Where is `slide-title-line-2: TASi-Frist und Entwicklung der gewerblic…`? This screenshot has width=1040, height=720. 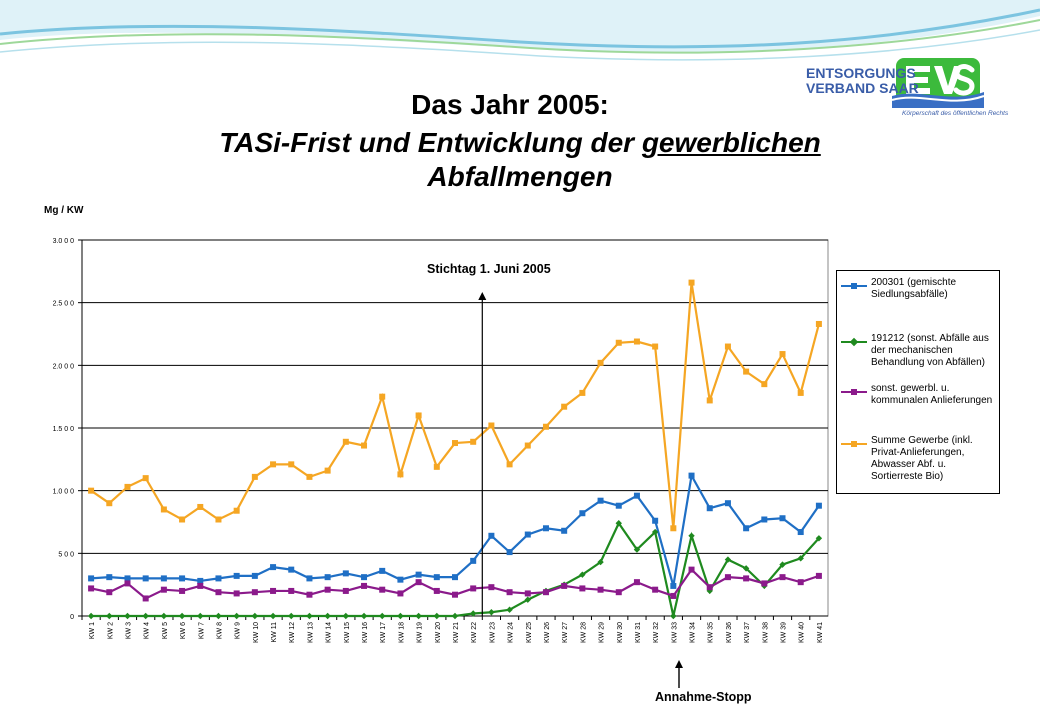
slide-title-line-2: TASi-Frist und Entwicklung der gewerblic… is located at coordinates (520, 143).